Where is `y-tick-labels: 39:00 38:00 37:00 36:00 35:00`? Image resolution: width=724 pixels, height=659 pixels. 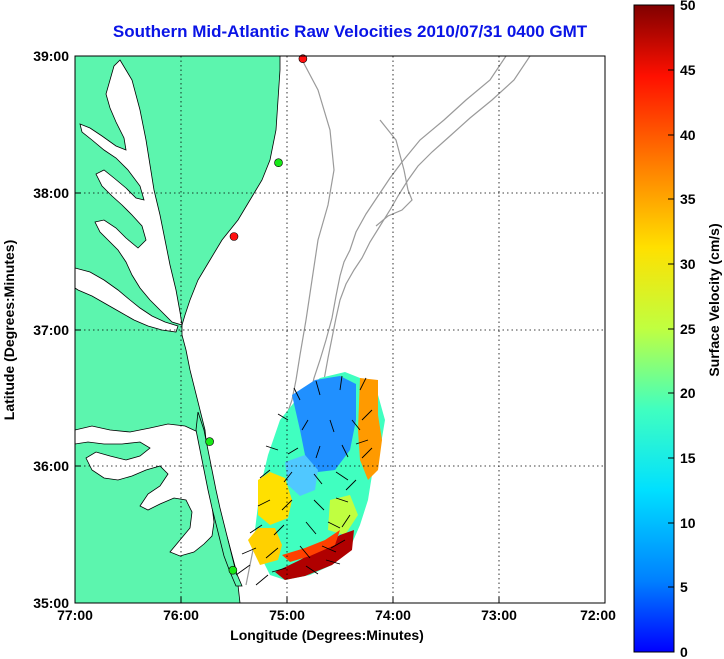
y-tick-labels: 39:00 38:00 37:00 36:00 35:00 is located at coordinates (51, 329).